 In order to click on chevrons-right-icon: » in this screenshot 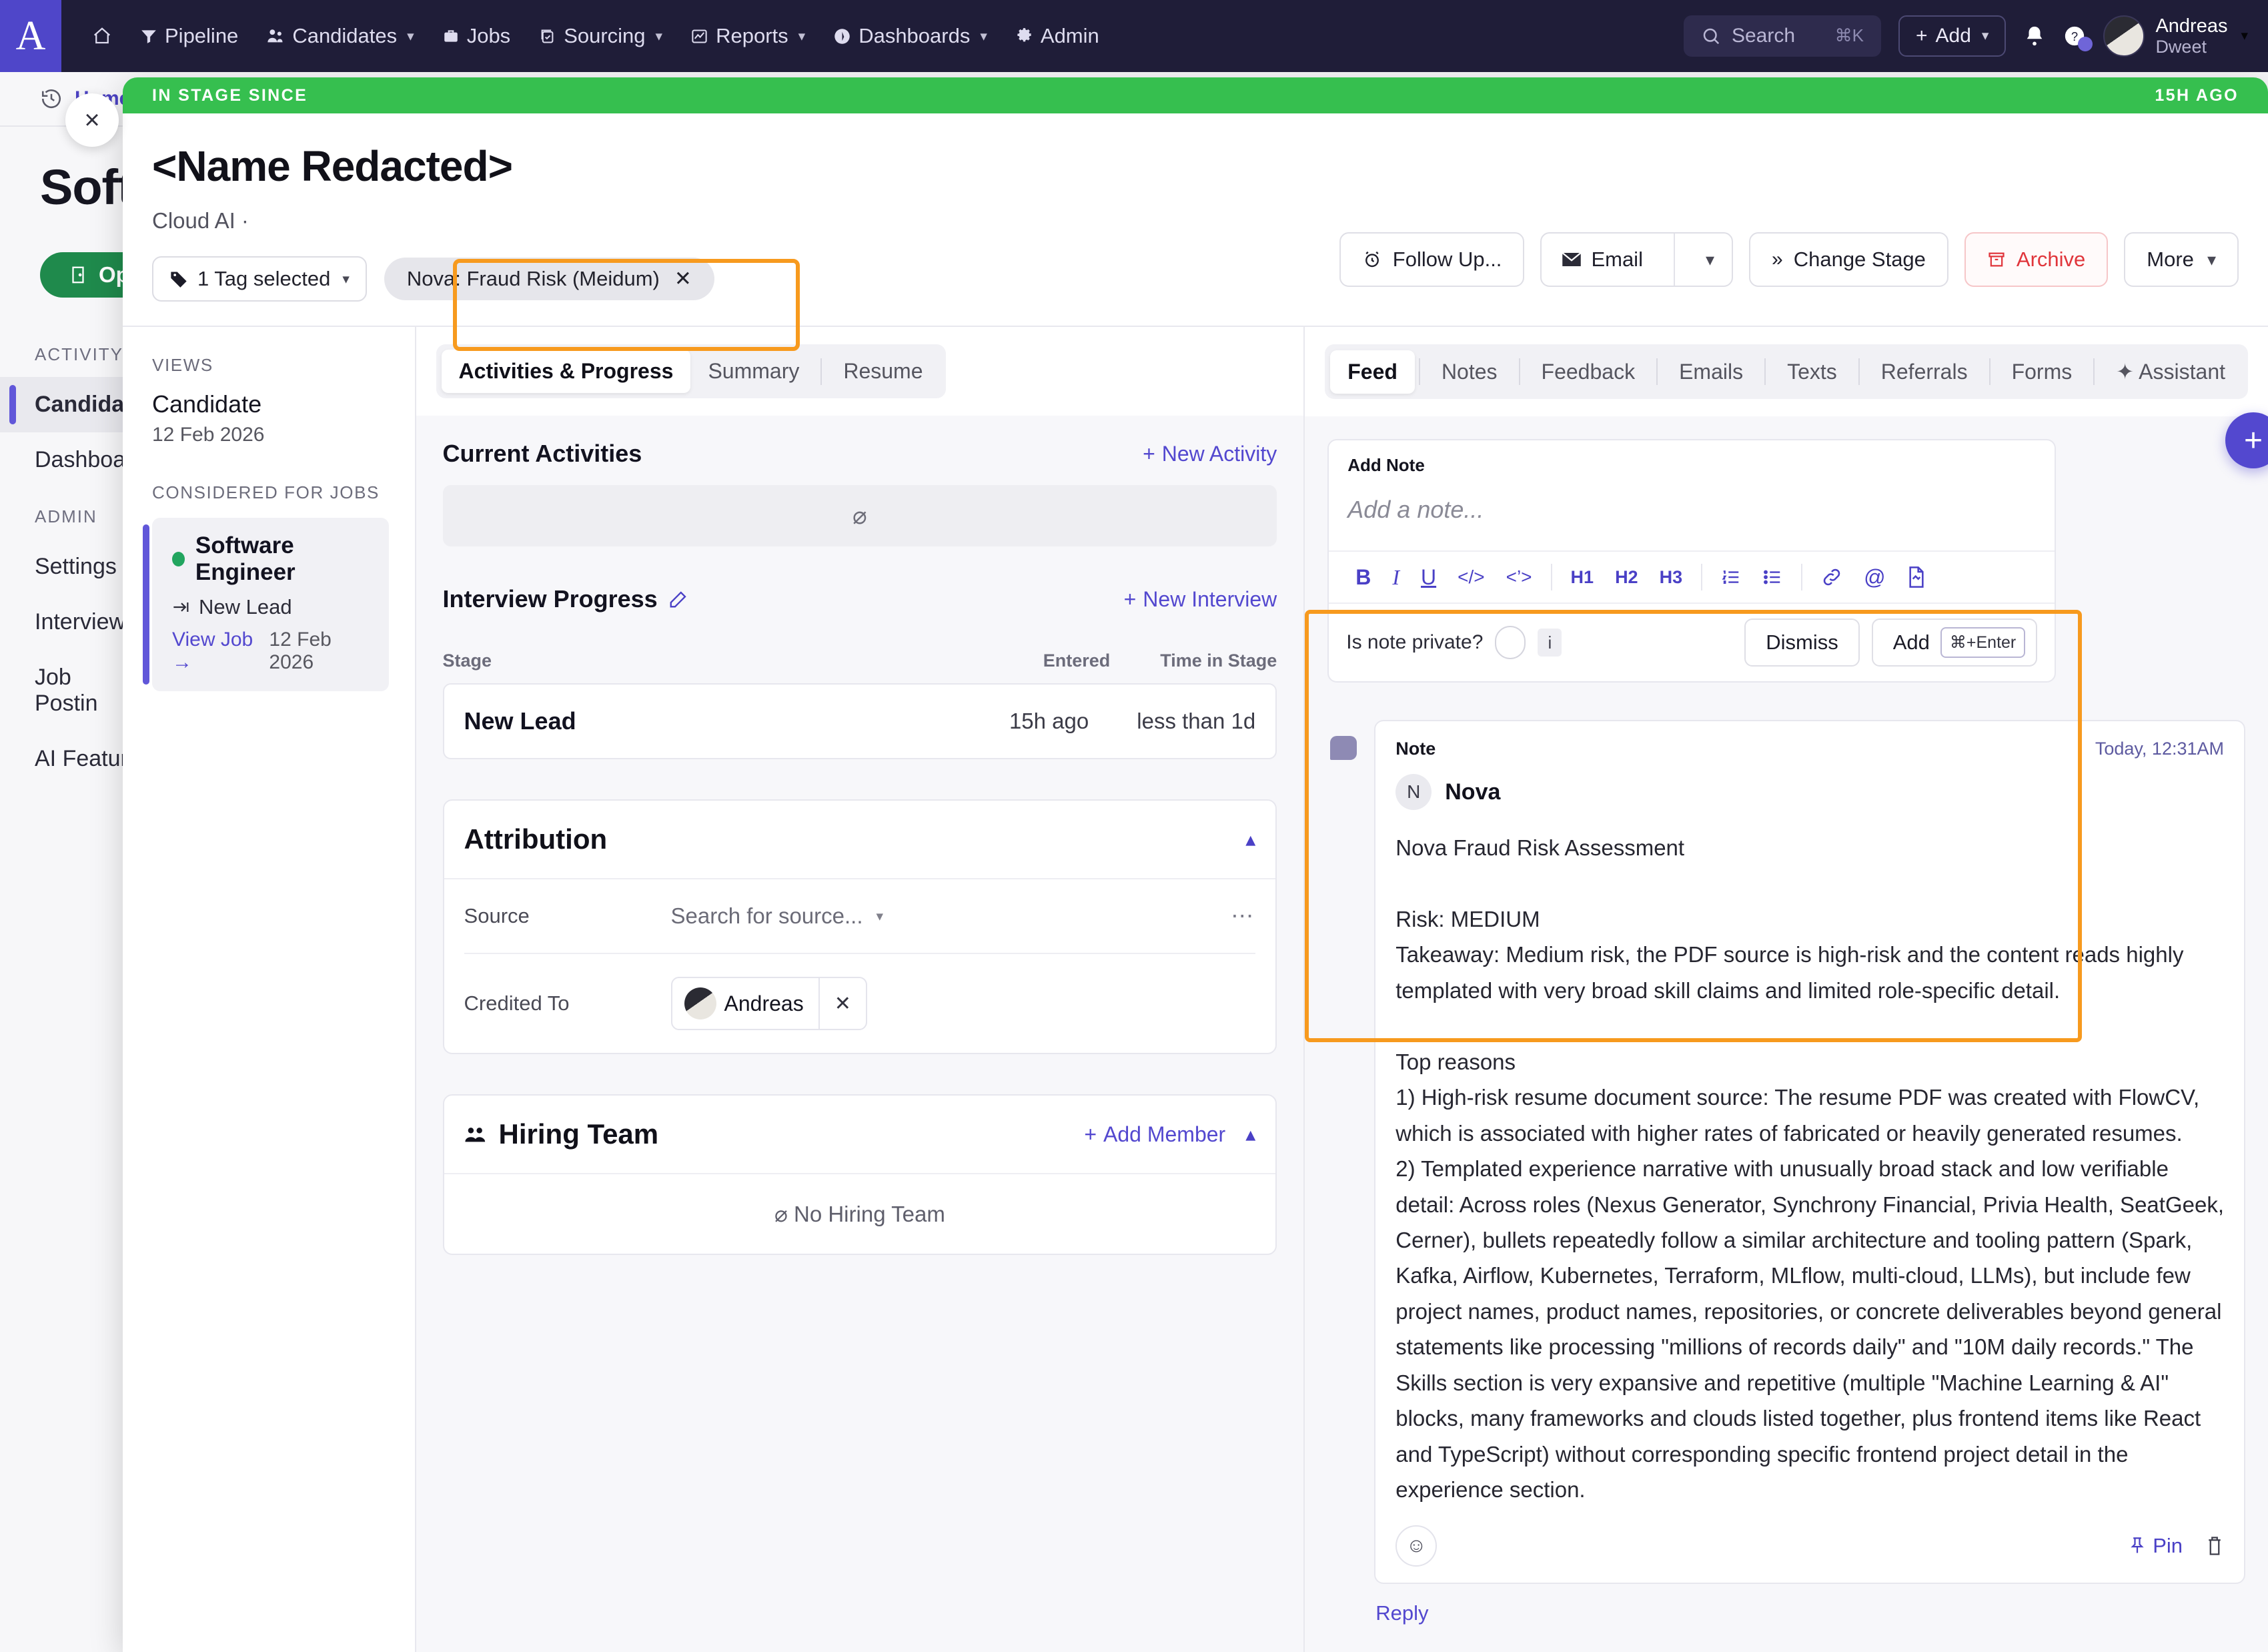, I will do `click(1778, 259)`.